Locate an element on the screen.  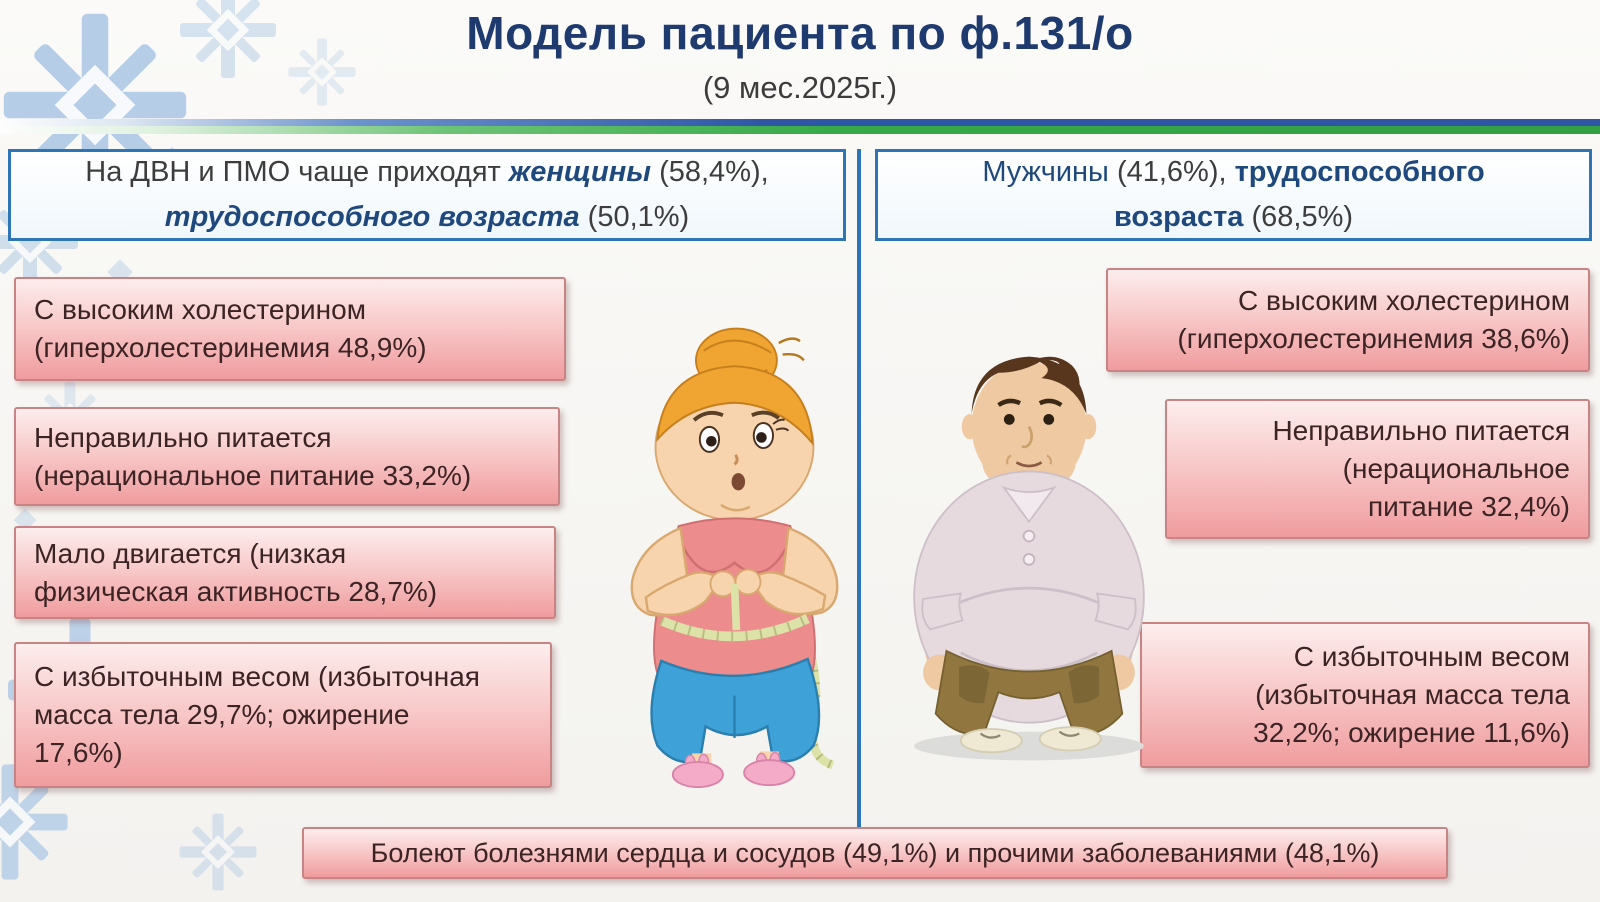
text-segment: трудоспособного is located at coordinates (1359, 172).